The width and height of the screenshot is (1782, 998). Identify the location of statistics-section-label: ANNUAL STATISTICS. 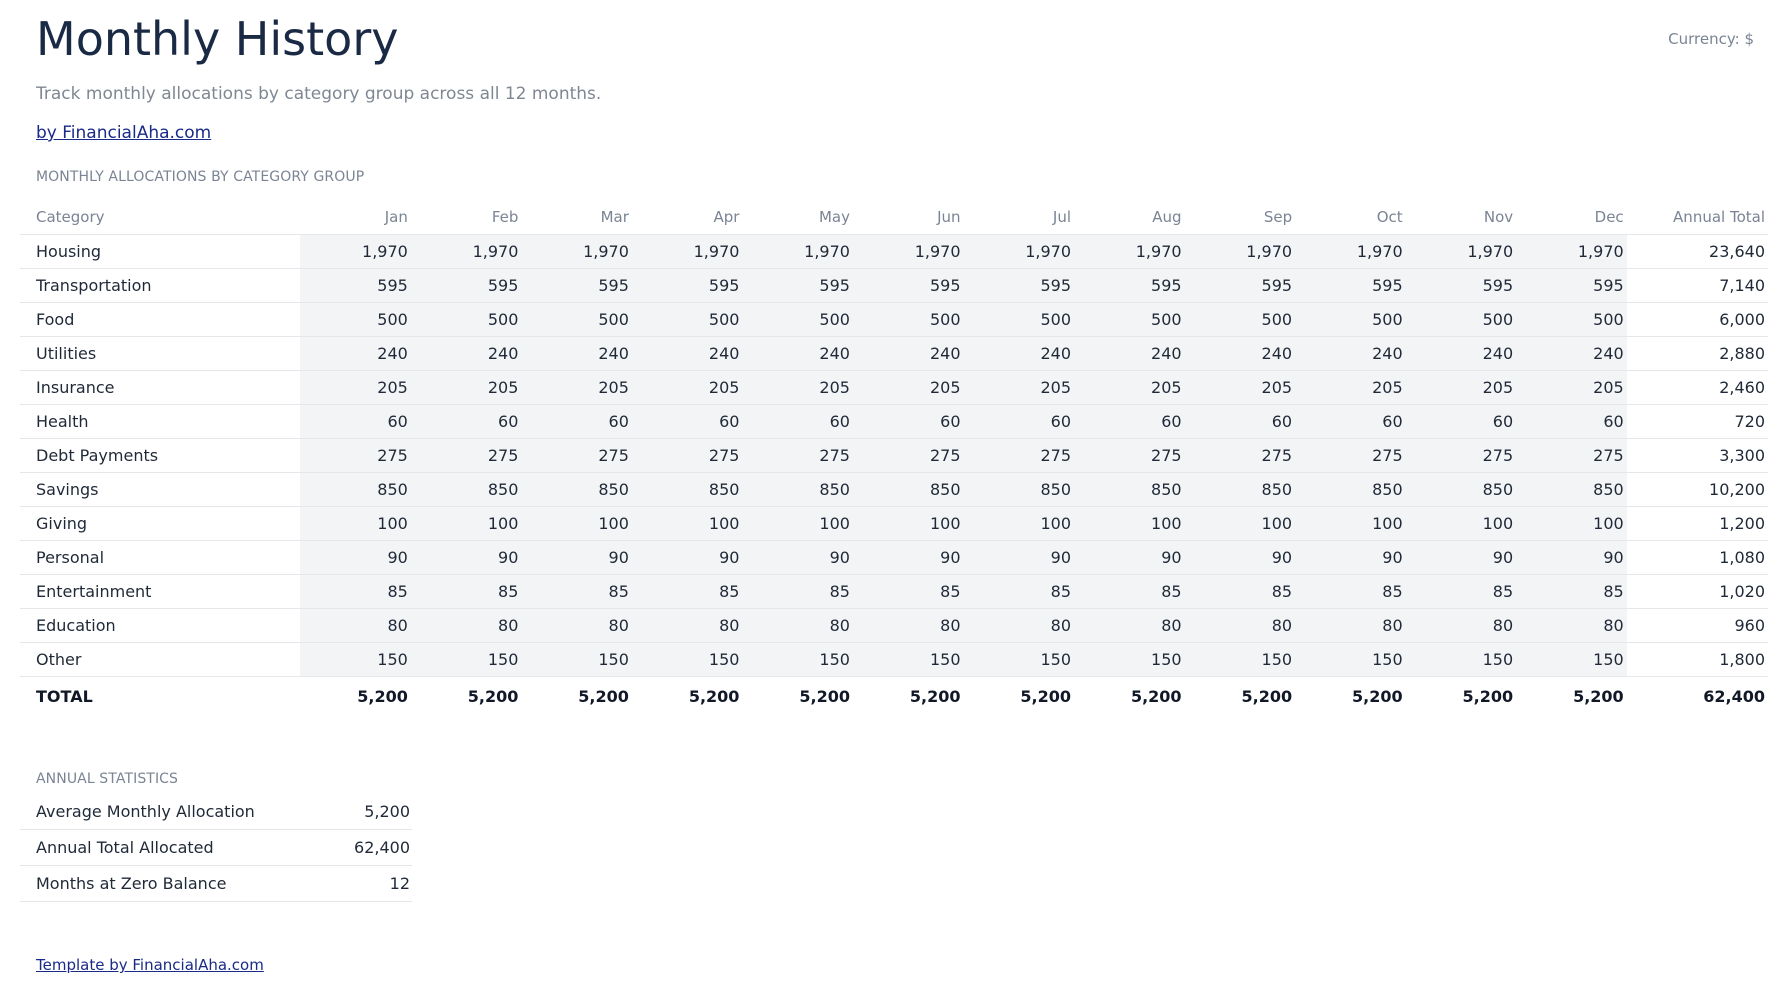
(107, 779).